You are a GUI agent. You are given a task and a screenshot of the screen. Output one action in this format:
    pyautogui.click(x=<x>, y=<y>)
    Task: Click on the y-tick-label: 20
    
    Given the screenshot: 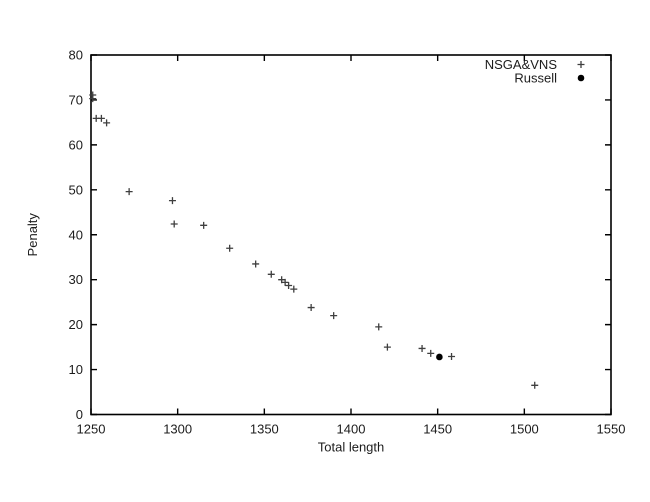 What is the action you would take?
    pyautogui.click(x=76, y=324)
    